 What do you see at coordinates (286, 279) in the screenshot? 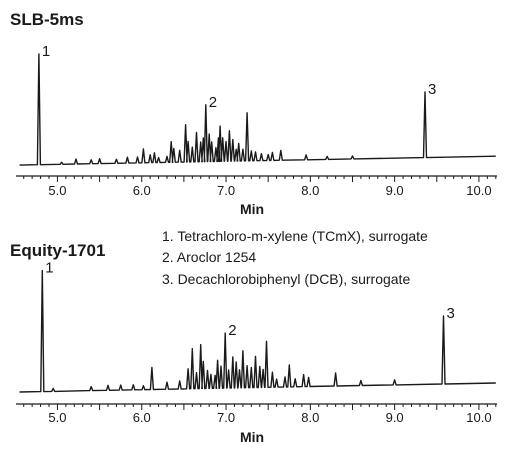
I see `legend-item-3: 3. Decachlorobiphenyl (DCB), surrogate` at bounding box center [286, 279].